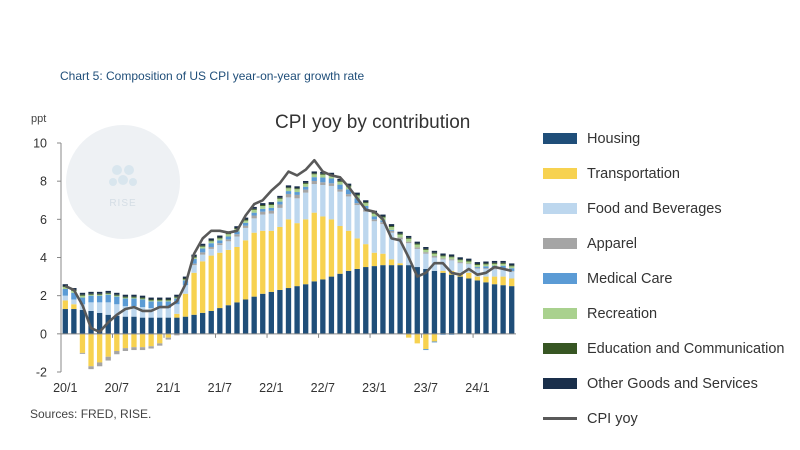 This screenshot has width=800, height=450. I want to click on legend-label: CPI yoy, so click(612, 418).